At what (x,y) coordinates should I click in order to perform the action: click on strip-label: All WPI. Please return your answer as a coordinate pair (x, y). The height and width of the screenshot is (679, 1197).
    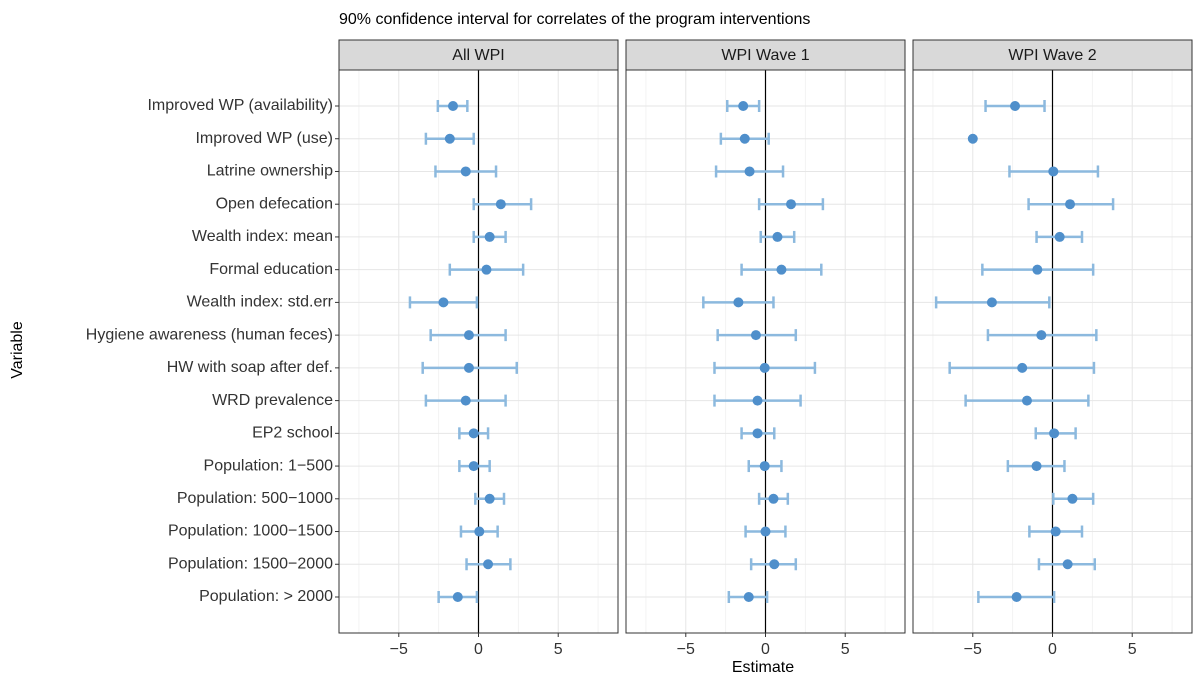
    Looking at the image, I should click on (478, 55).